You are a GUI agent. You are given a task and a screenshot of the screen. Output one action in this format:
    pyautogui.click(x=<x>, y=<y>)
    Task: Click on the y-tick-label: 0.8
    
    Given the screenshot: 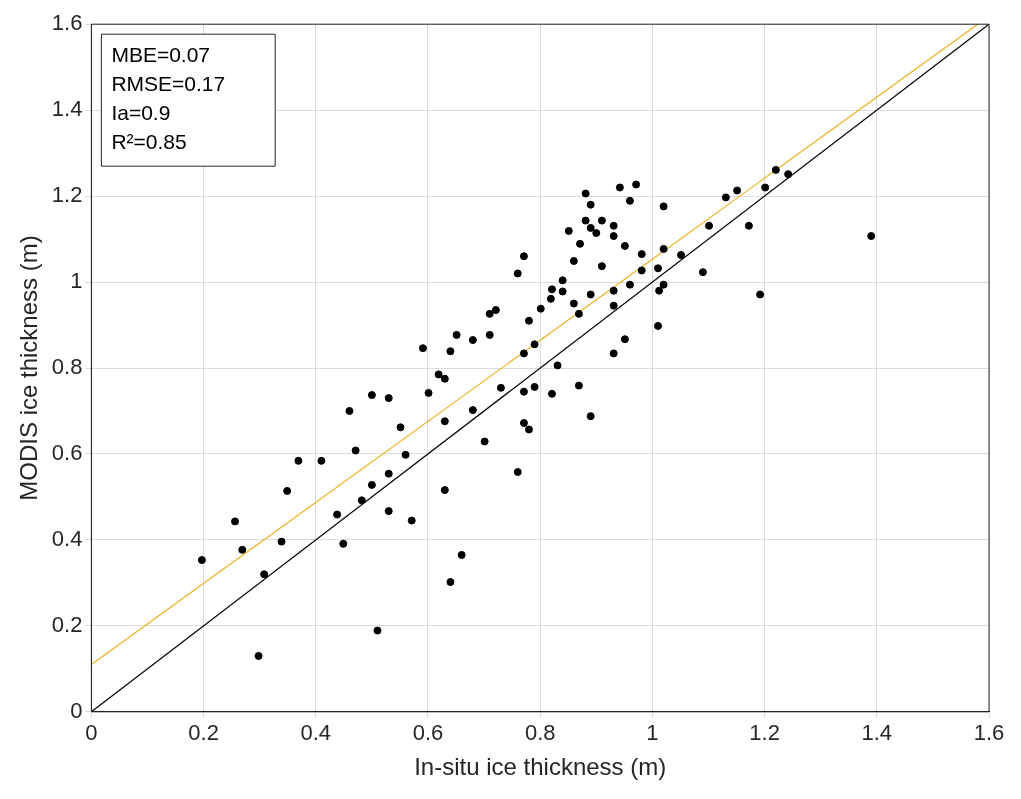 What is the action you would take?
    pyautogui.click(x=67, y=367)
    